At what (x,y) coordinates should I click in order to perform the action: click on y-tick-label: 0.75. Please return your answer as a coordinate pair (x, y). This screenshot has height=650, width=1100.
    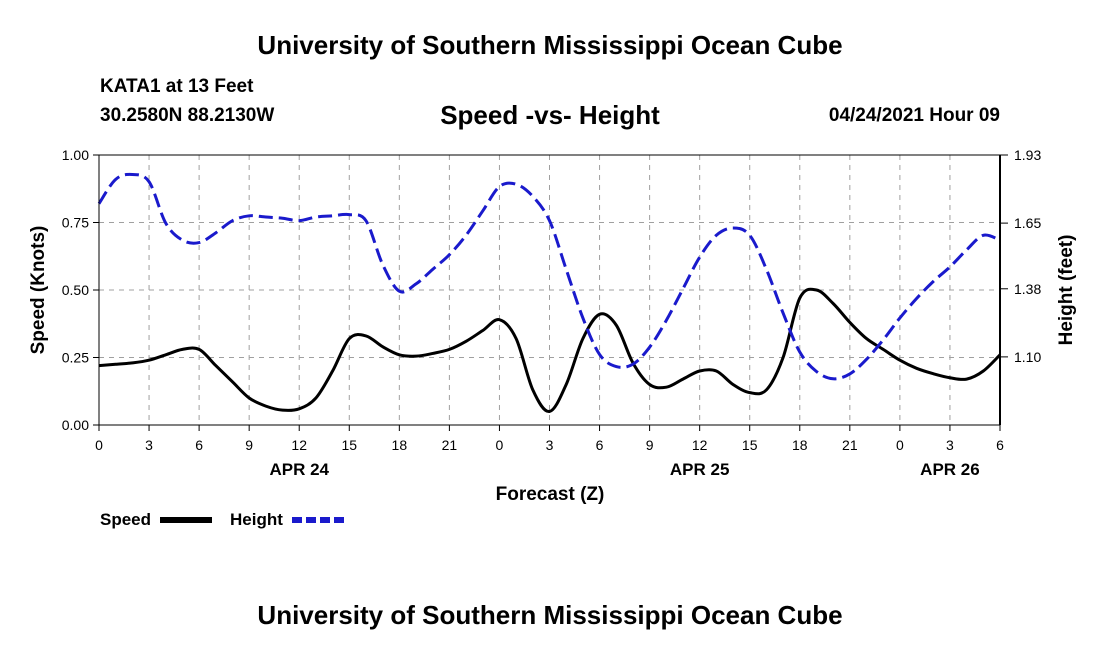
    Looking at the image, I should click on (75, 223).